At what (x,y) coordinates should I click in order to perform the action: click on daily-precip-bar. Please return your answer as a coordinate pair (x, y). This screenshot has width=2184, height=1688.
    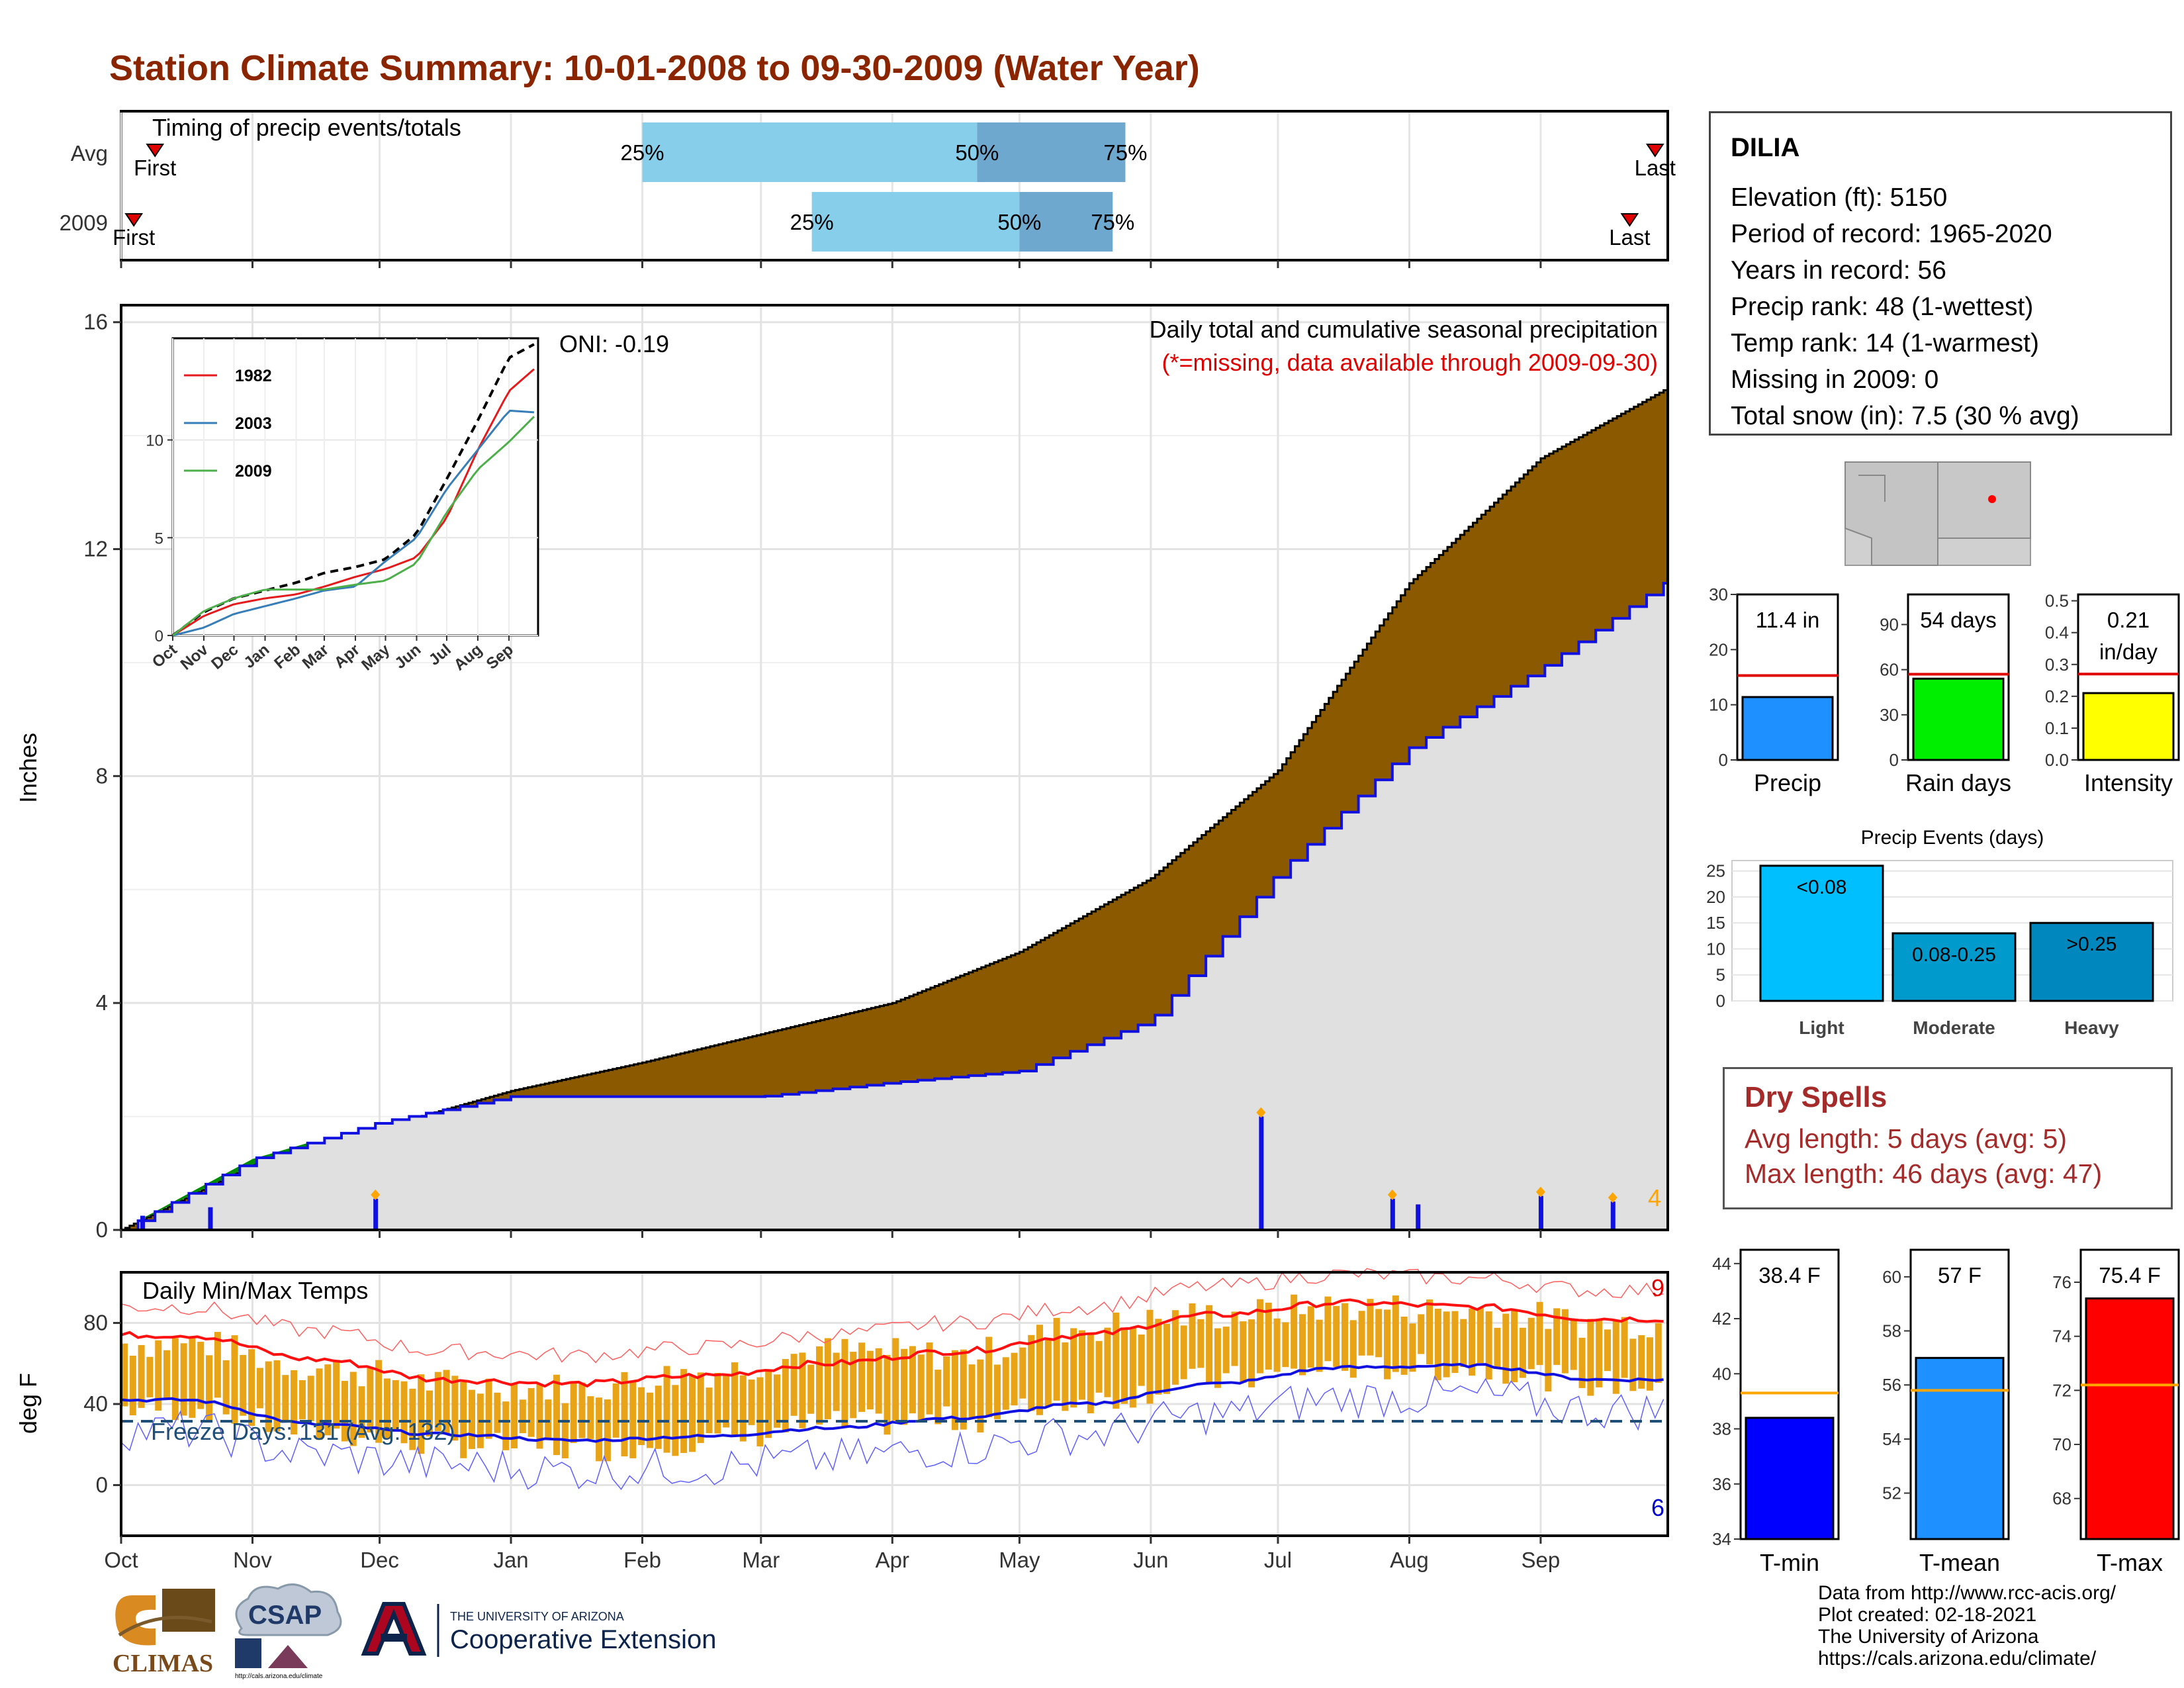
    Looking at the image, I should click on (1612, 1215).